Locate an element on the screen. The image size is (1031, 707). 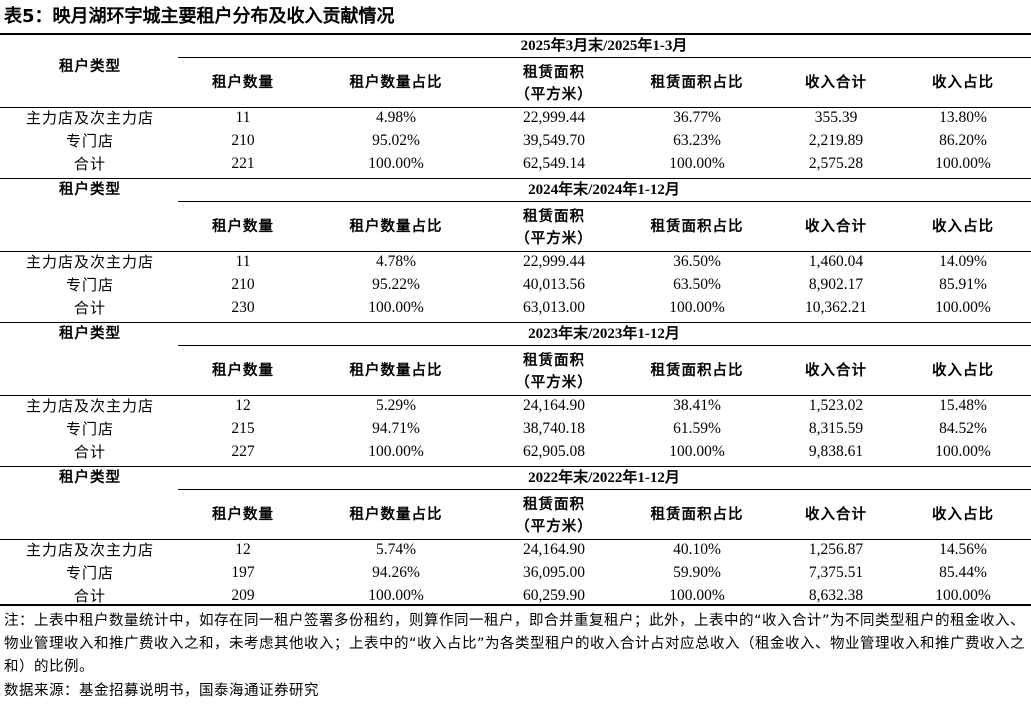
period-header: 2022年末/2022年1-12月 is located at coordinates (604, 478).